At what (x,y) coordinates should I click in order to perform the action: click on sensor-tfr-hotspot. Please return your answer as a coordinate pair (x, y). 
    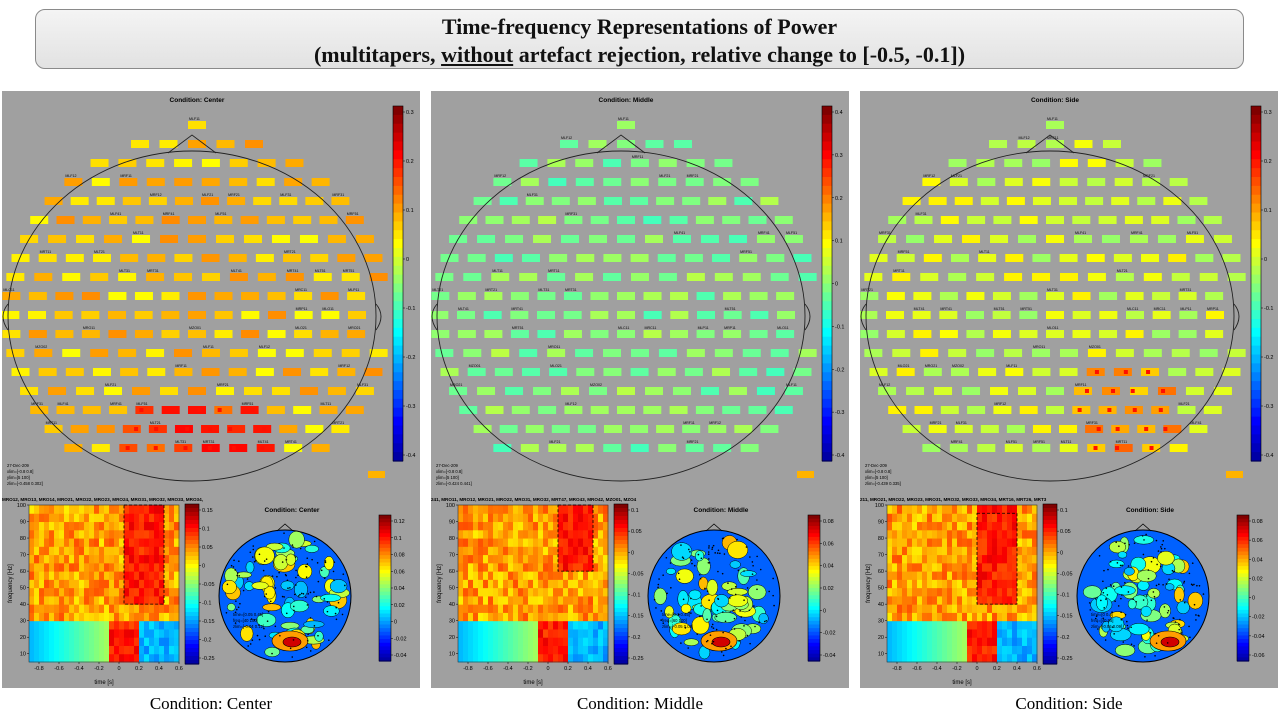
    Looking at the image, I should click on (1096, 372).